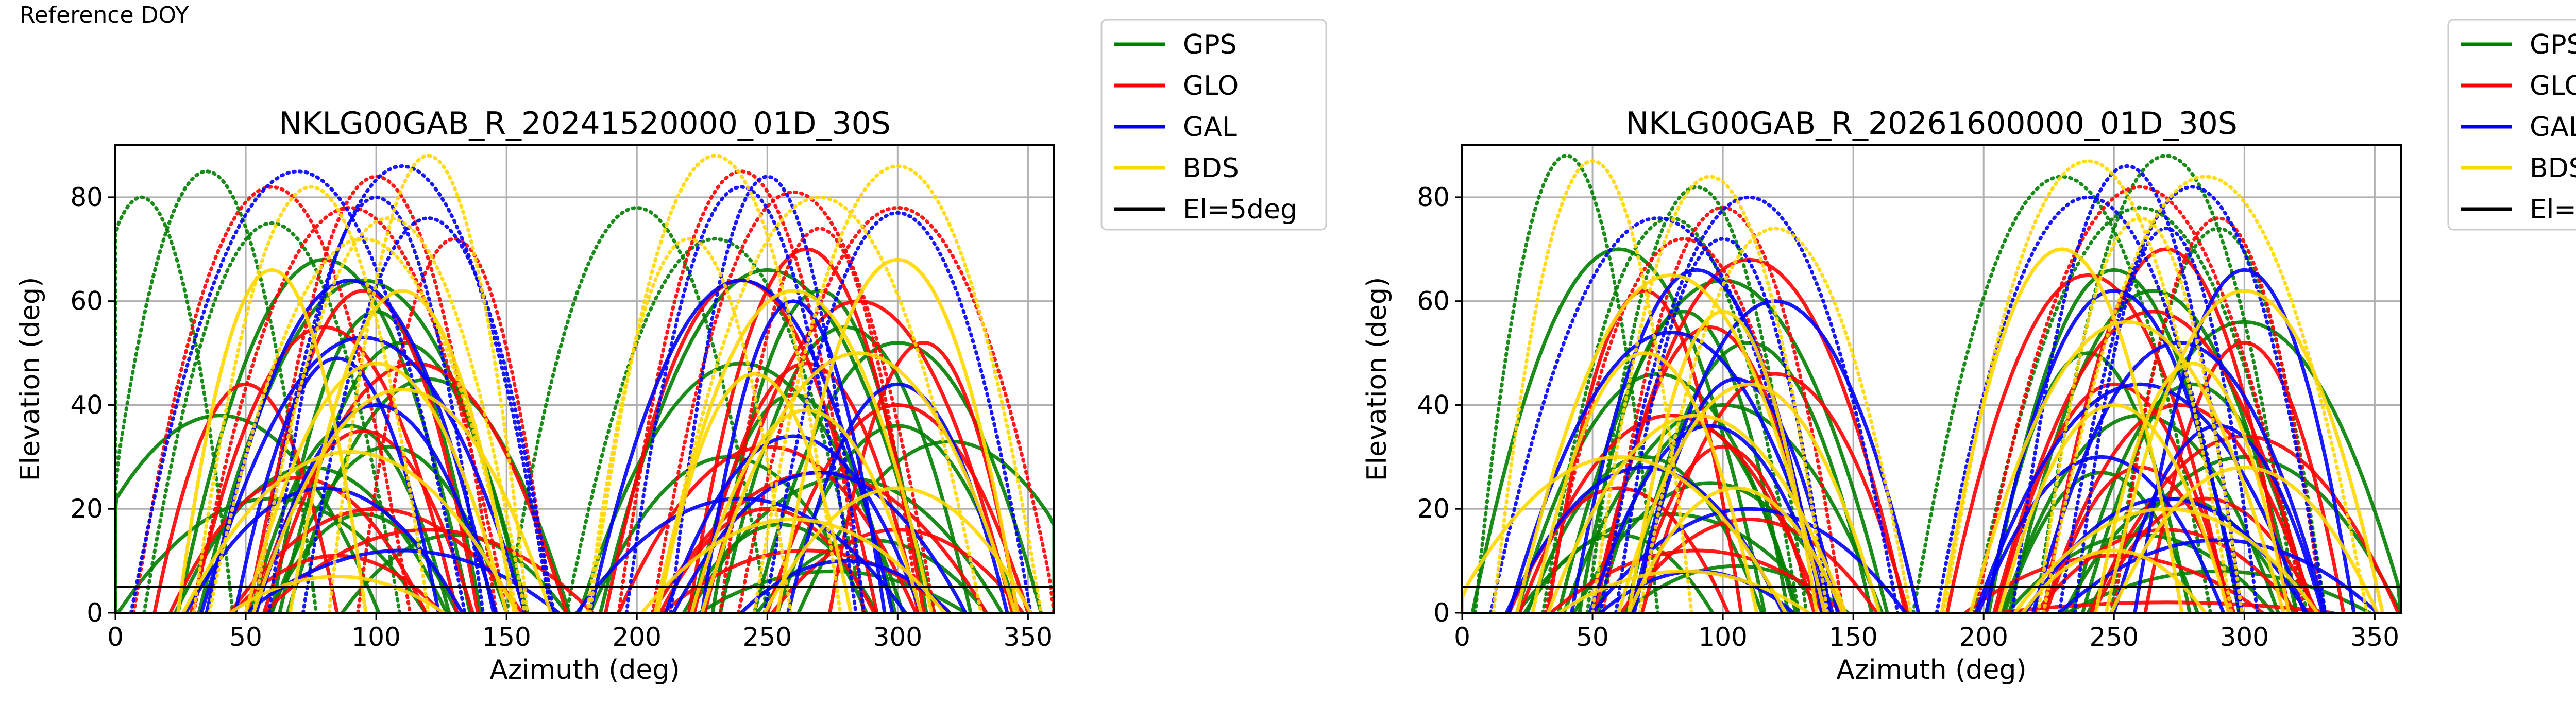 The image size is (2576, 722). I want to click on legend-label: GLO, so click(2553, 86).